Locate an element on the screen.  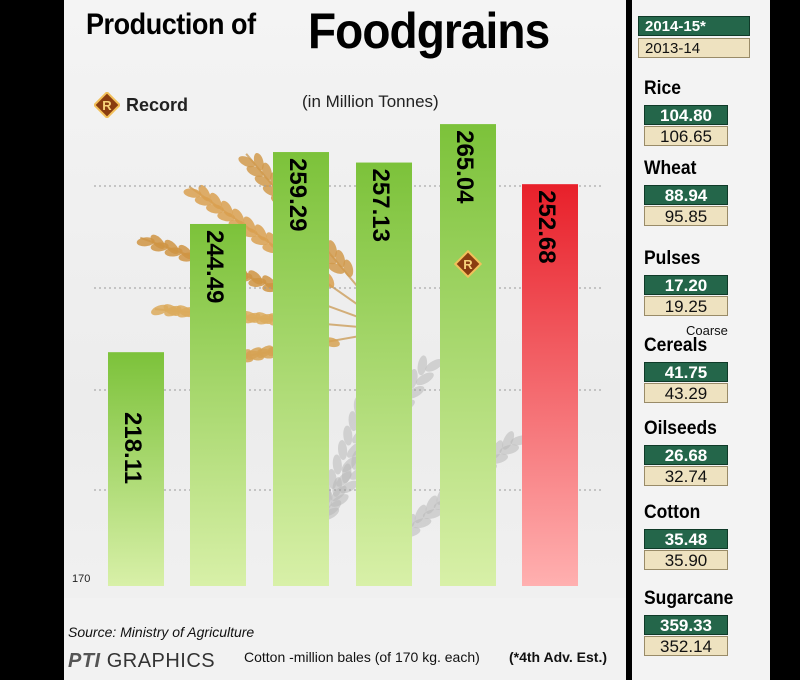
value-label: 257.13 is located at coordinates (380, 205).